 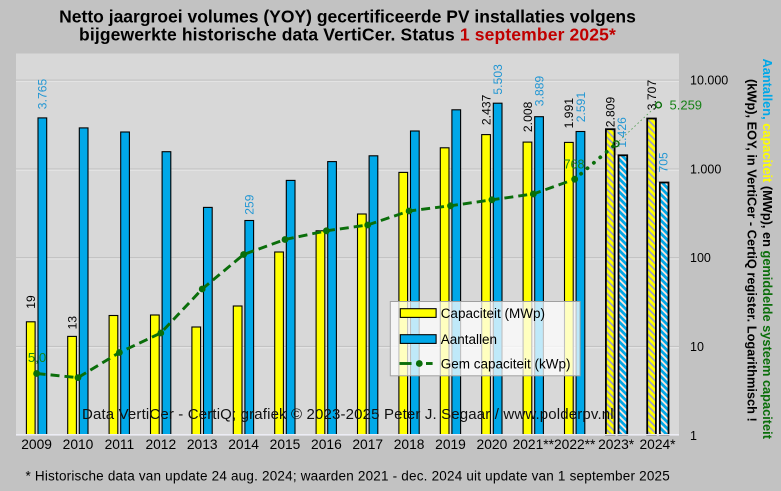 What do you see at coordinates (367, 444) in the screenshot?
I see `svg-text: 2017` at bounding box center [367, 444].